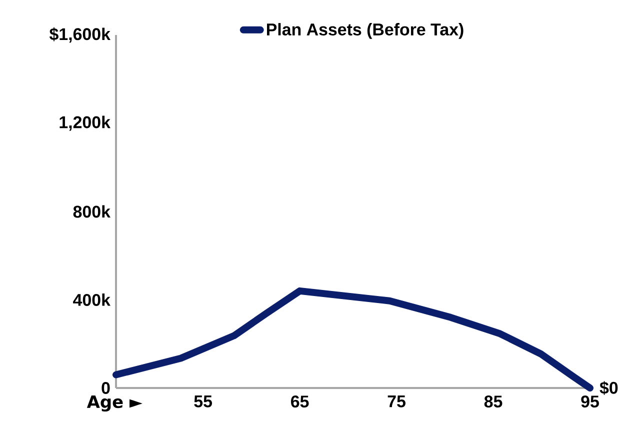 This screenshot has height=428, width=642. What do you see at coordinates (114, 404) in the screenshot?
I see `x-axis-title: Age ►` at bounding box center [114, 404].